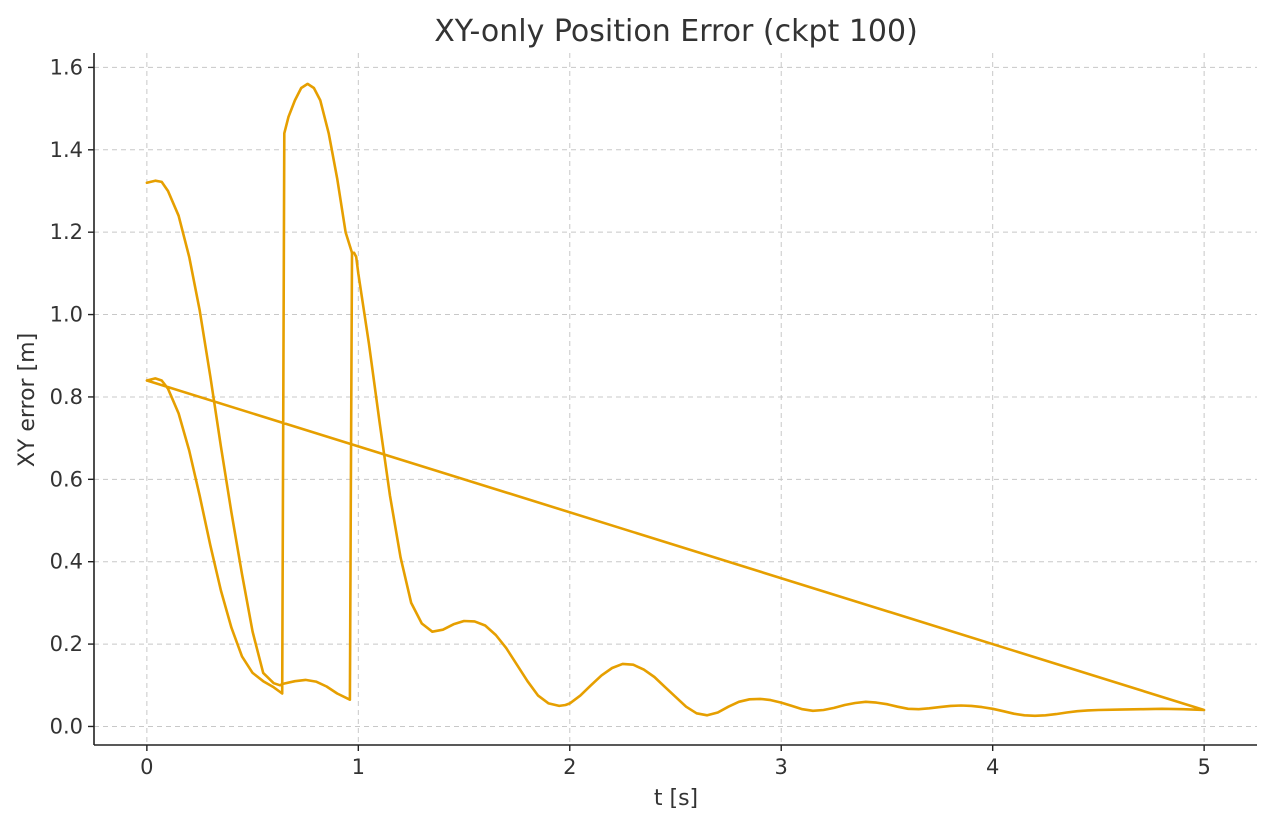  What do you see at coordinates (1203, 767) in the screenshot?
I see `x-tick-label: 5` at bounding box center [1203, 767].